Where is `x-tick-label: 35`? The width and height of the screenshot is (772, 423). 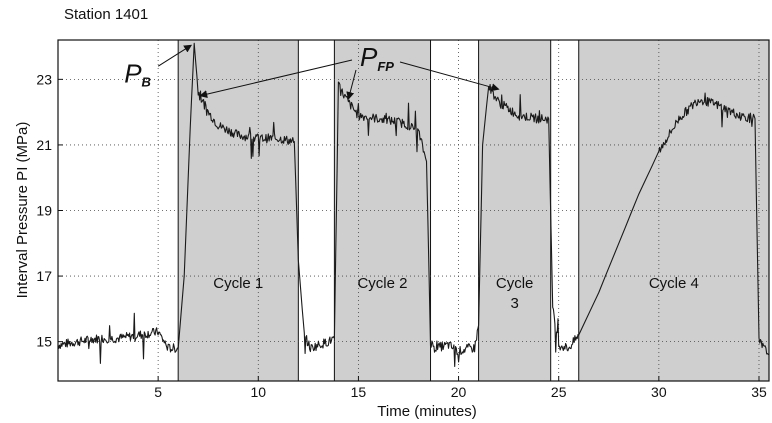
x-tick-label: 35 is located at coordinates (759, 392).